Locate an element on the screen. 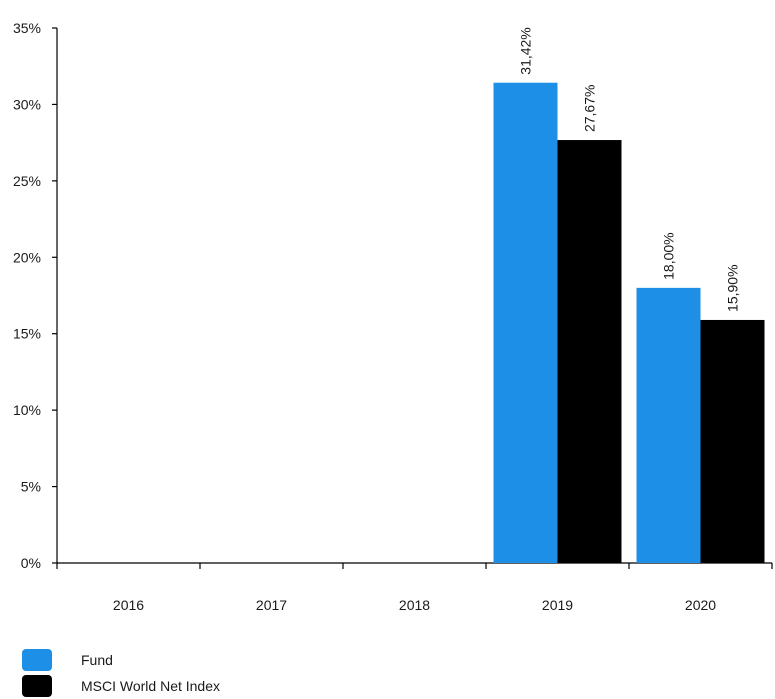  y-tick-label: 0% is located at coordinates (31, 563).